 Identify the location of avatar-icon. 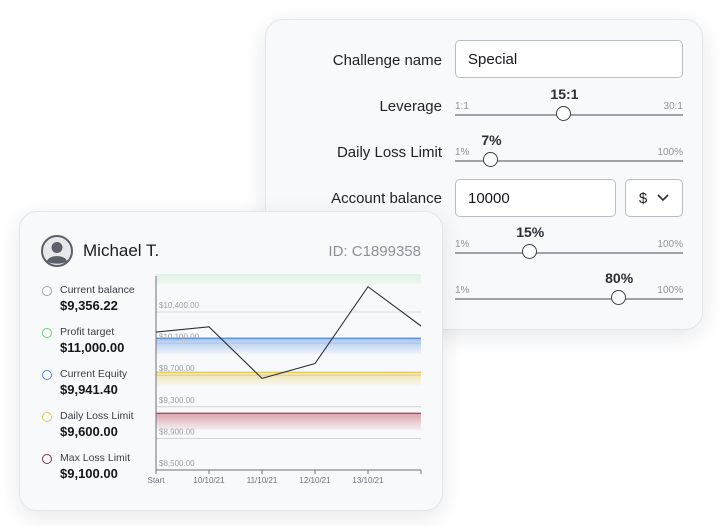
(57, 251).